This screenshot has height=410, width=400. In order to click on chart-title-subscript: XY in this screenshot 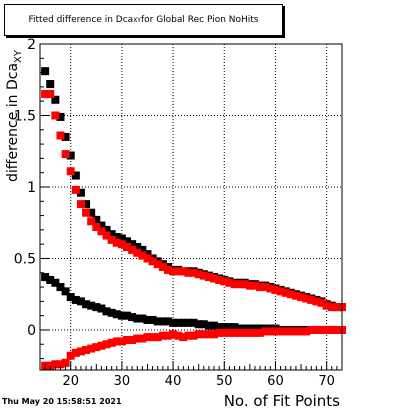, I will do `click(137, 20)`.